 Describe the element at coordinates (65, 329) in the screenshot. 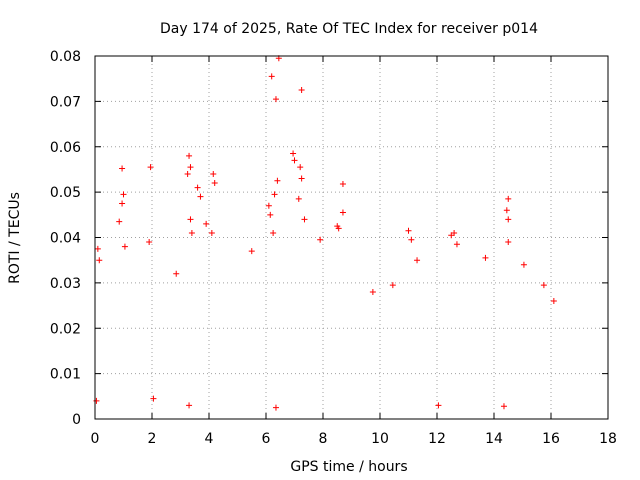

I see `y-tick-label: 0.02` at that location.